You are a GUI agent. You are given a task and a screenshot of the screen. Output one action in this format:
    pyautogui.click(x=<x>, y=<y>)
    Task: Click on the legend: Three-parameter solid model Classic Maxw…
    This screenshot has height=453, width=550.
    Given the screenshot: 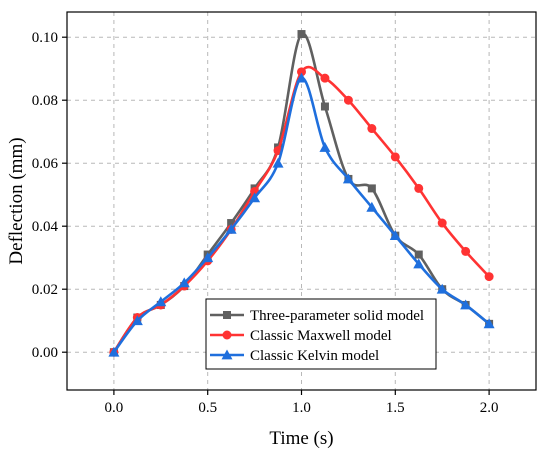 What is the action you would take?
    pyautogui.click(x=321, y=334)
    